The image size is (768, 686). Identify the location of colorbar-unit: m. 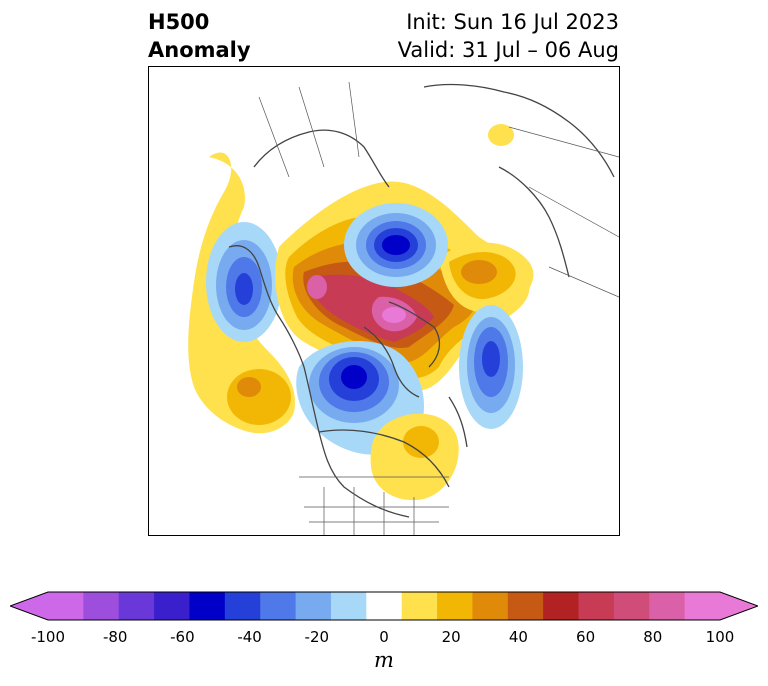
(384, 660).